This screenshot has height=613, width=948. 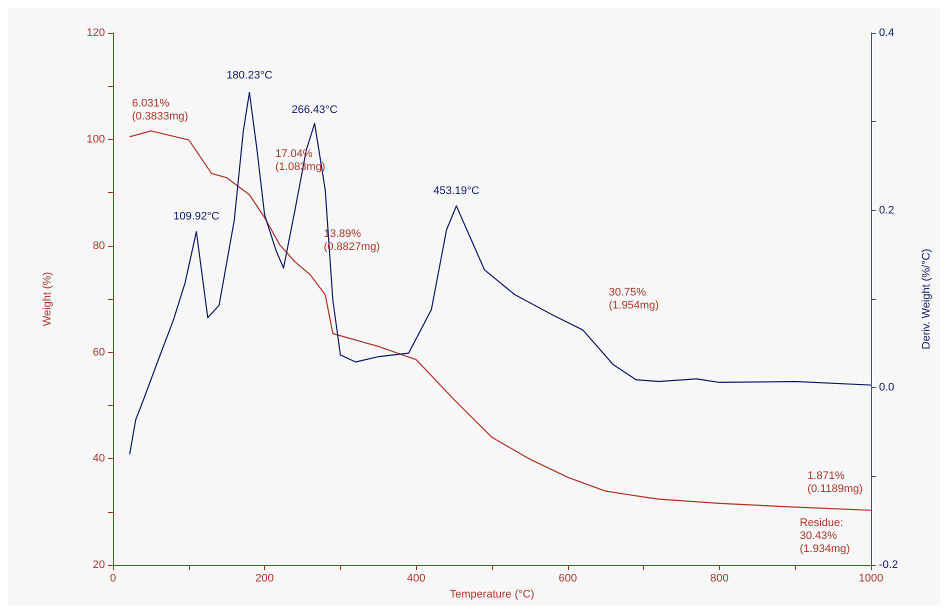 I want to click on y2-axis-title: Deriv. Weight (%/°C), so click(x=926, y=299).